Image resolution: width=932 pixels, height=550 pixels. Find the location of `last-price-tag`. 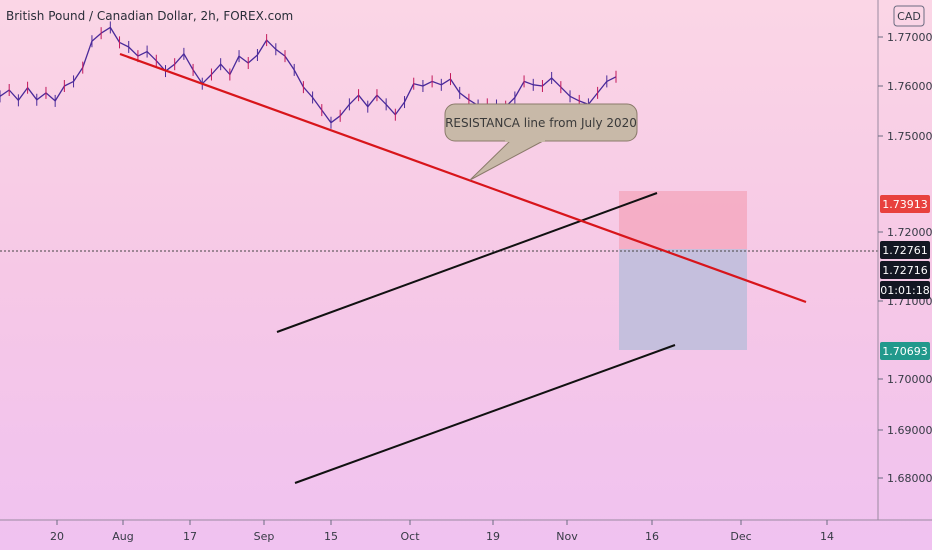

last-price-tag is located at coordinates (905, 250).